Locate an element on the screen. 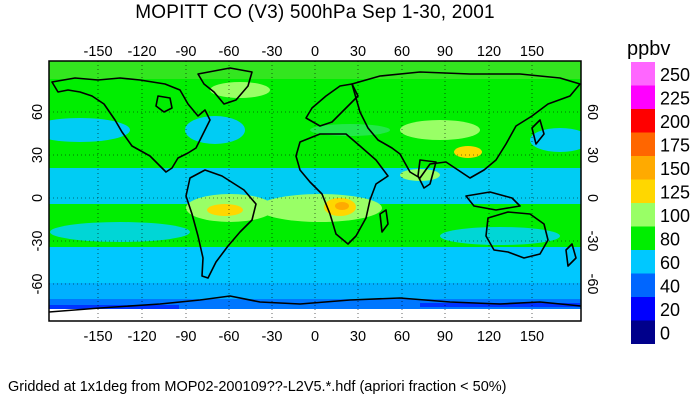 The image size is (700, 400). lon-tick-bottom: 150 is located at coordinates (532, 337).